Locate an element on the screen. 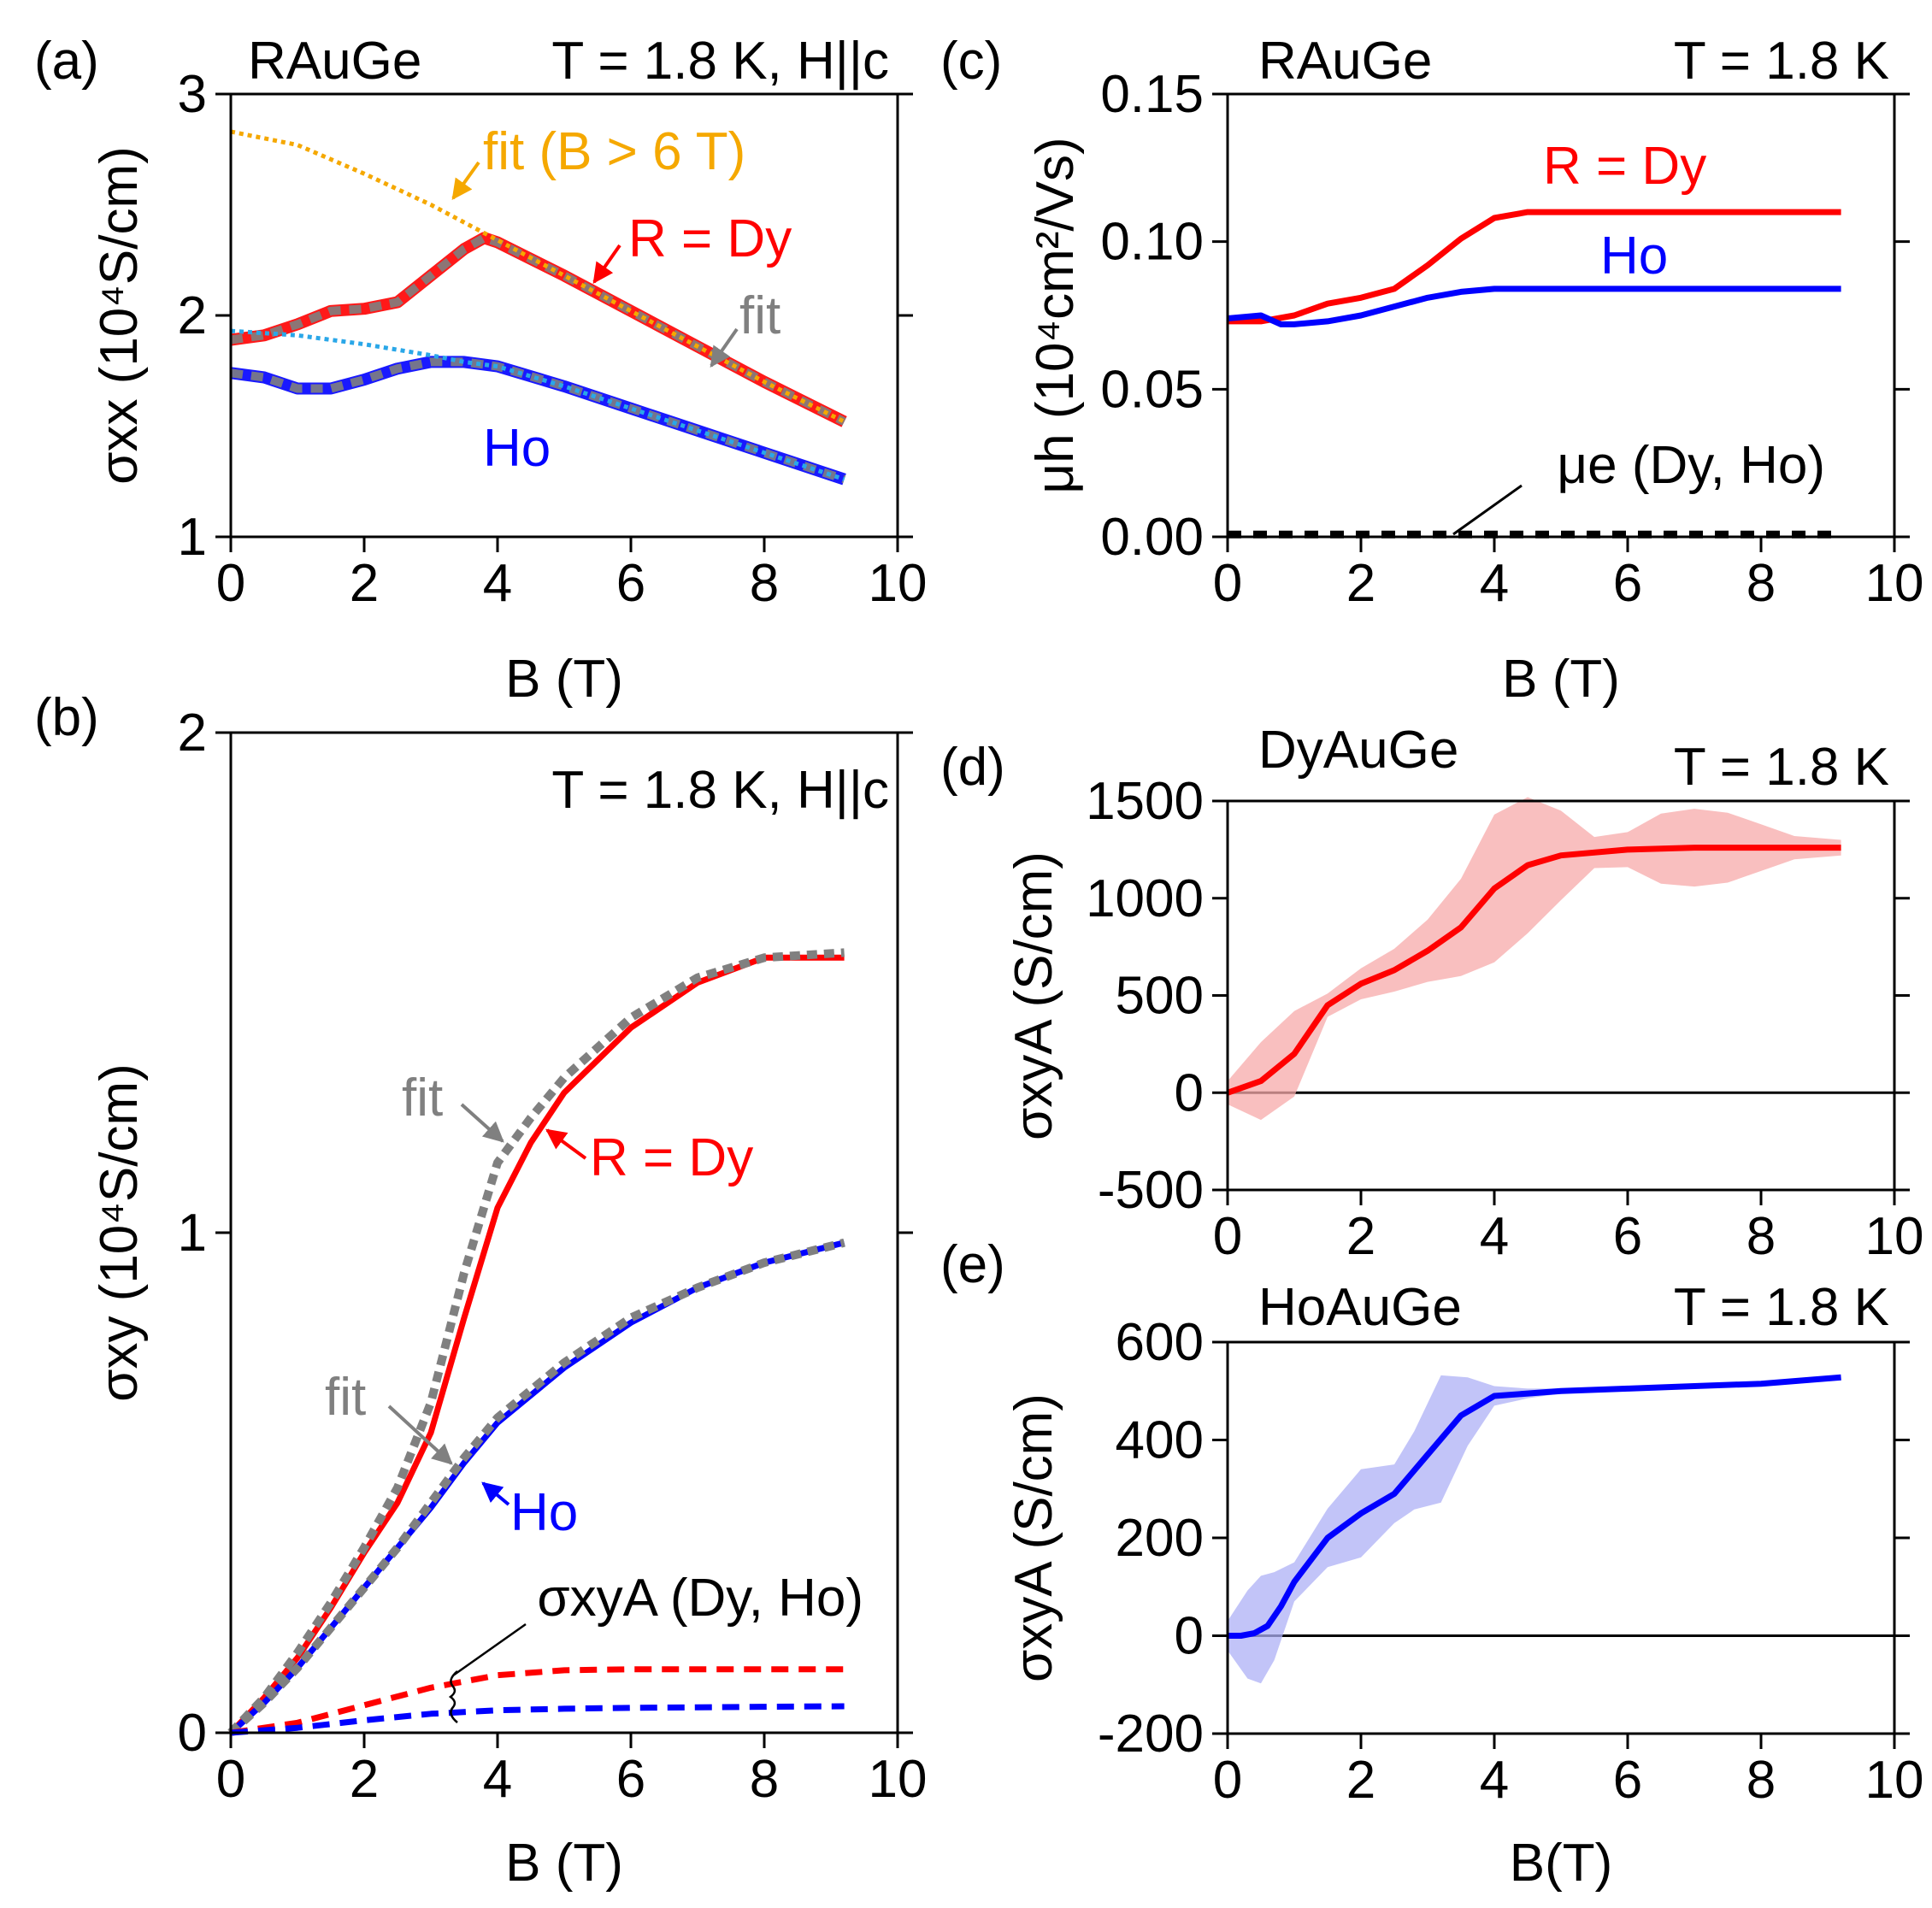 This screenshot has width=1932, height=1908. ytick-label-c-1: 0.05 is located at coordinates (1152, 389).